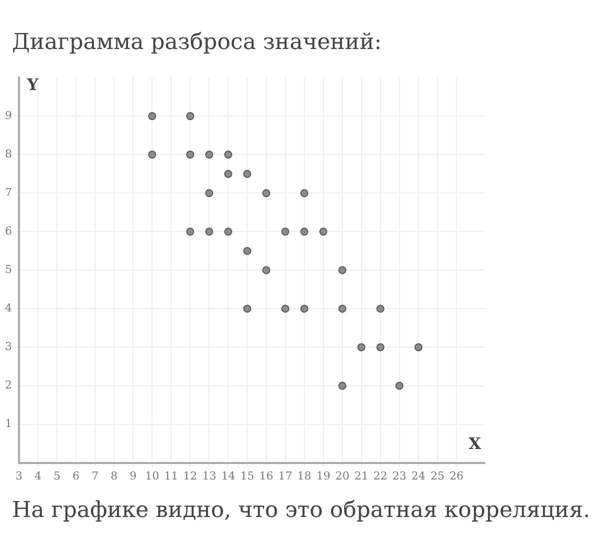 The width and height of the screenshot is (611, 538). Describe the element at coordinates (342, 475) in the screenshot. I see `x-tick-label: 20` at that location.